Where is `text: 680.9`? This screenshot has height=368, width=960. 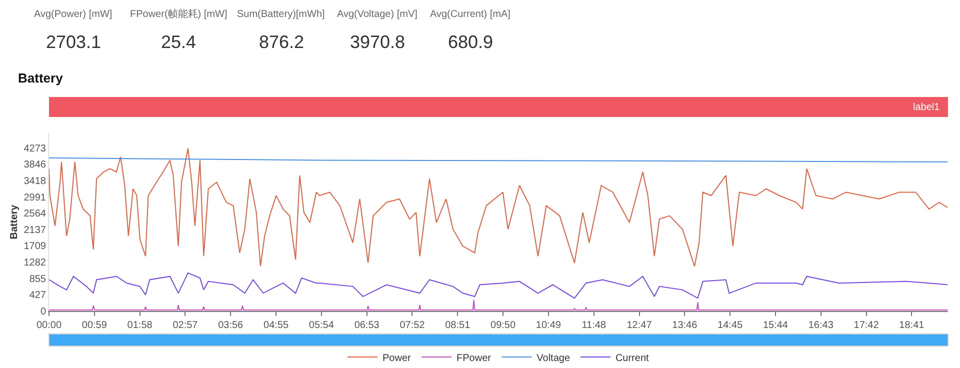
text: 680.9 is located at coordinates (471, 42).